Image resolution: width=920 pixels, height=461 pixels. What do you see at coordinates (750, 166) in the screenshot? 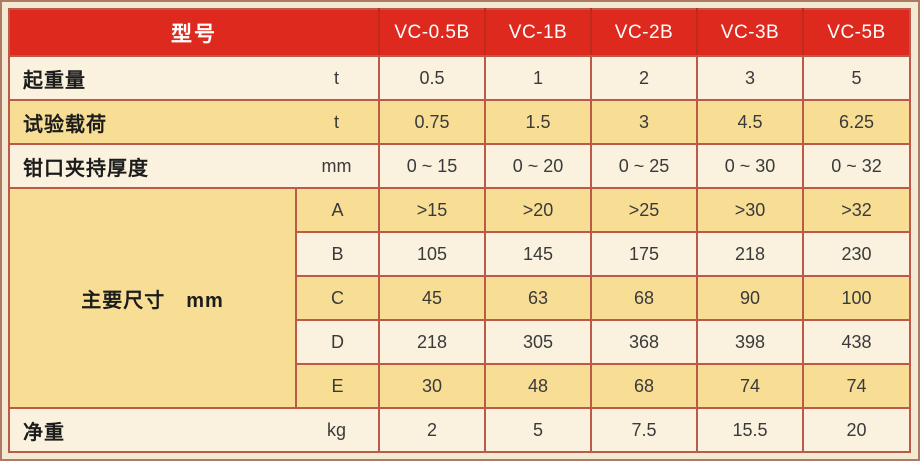
I see `value-cell: 0 ~ 30` at bounding box center [750, 166].